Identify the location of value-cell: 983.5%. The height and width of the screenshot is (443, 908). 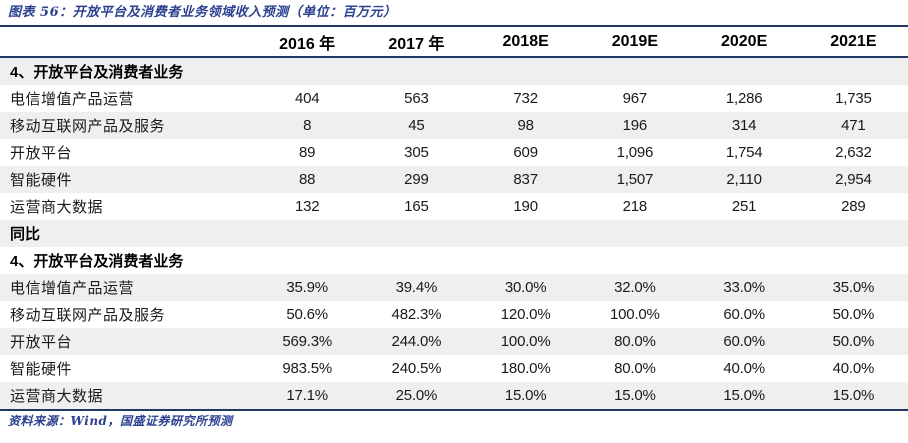
(307, 368).